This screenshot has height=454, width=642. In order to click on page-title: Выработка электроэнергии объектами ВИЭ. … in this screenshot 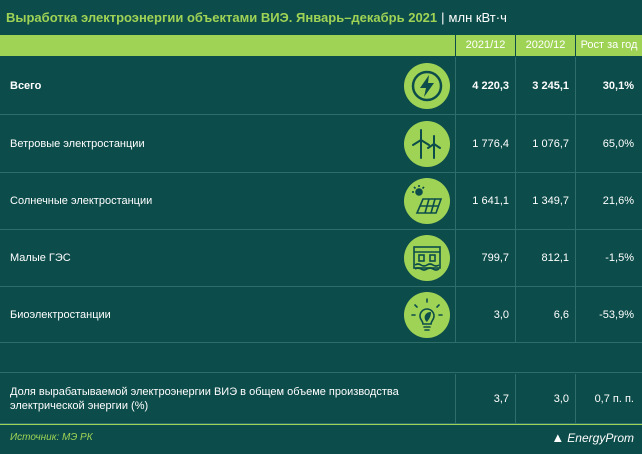, I will do `click(321, 17)`.